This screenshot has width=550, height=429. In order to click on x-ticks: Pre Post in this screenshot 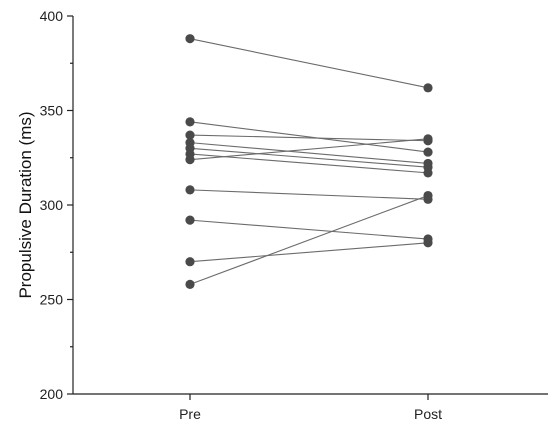, I will do `click(310, 408)`.